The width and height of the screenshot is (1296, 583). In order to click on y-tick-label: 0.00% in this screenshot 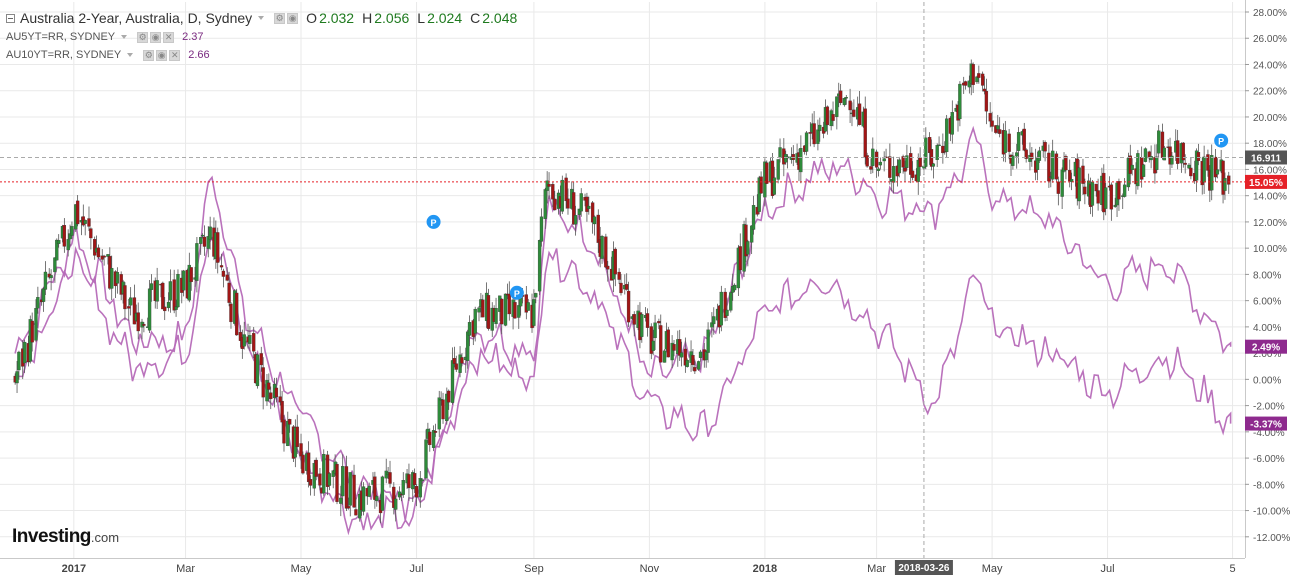, I will do `click(1267, 380)`.